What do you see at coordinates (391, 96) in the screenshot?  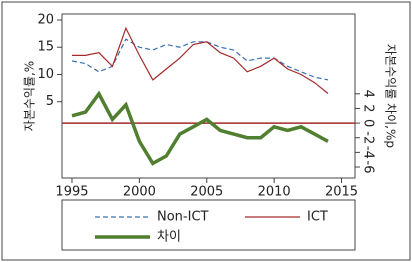 I see `y2-axis-label: 자본수익률 차이,%p` at bounding box center [391, 96].